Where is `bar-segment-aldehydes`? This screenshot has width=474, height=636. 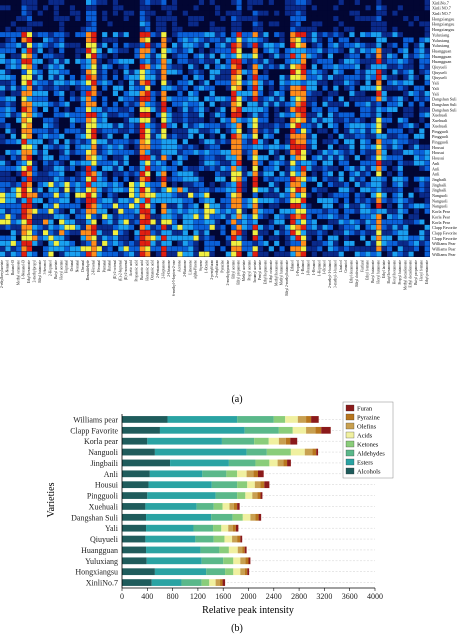
bar-segment-aldehydes is located at coordinates (242, 463).